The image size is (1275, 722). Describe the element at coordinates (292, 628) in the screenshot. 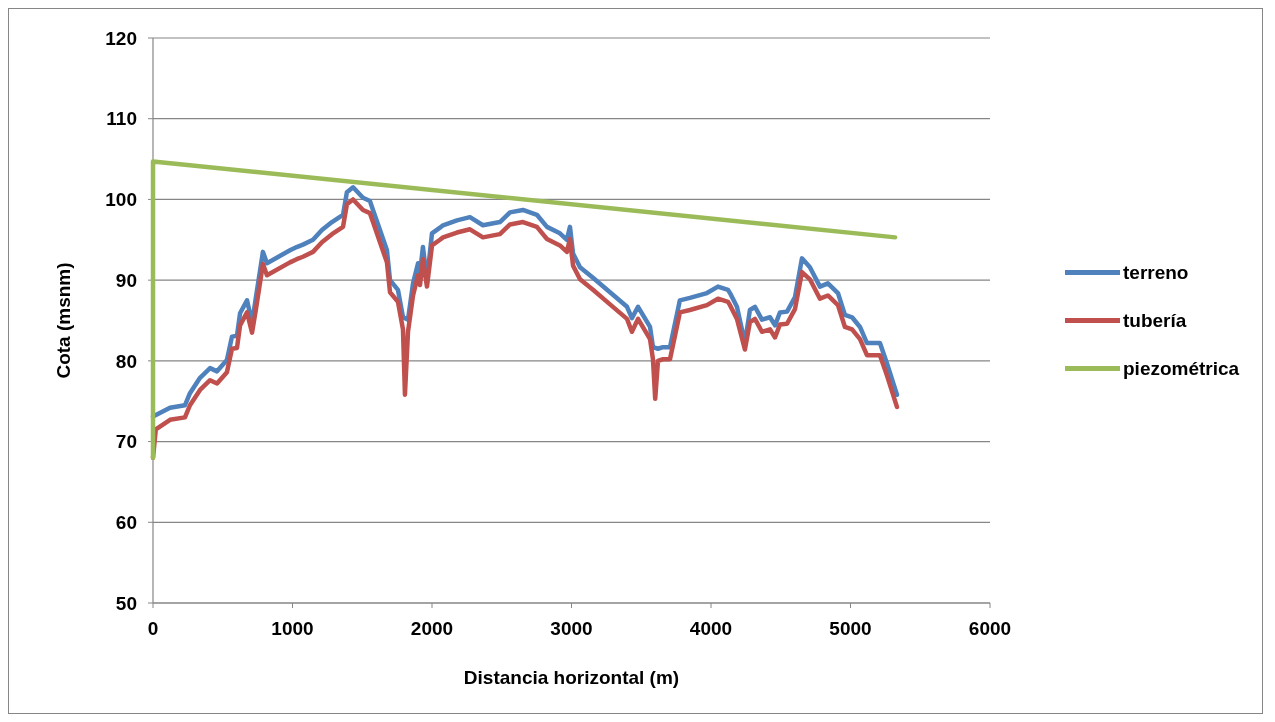

I see `x-tick-label: 1000` at that location.